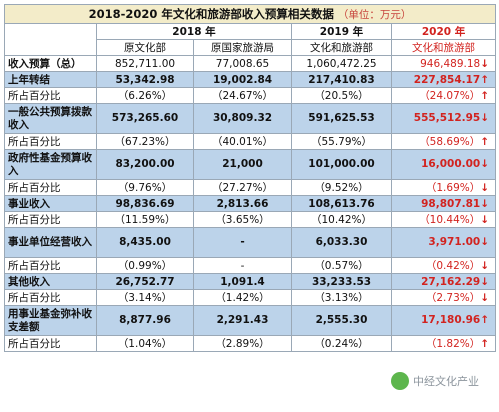 The image size is (499, 412). Describe the element at coordinates (453, 187) in the screenshot. I see `value-2020: （1.69%）` at that location.